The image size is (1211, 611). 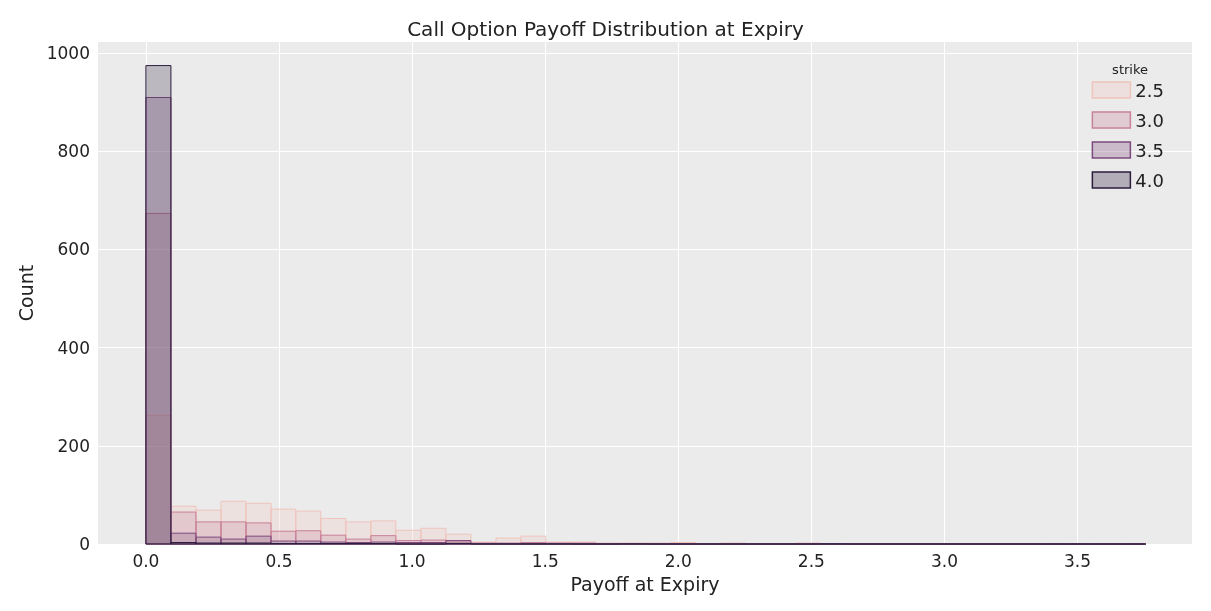 I want to click on y-tick-label: 0, so click(x=84, y=544).